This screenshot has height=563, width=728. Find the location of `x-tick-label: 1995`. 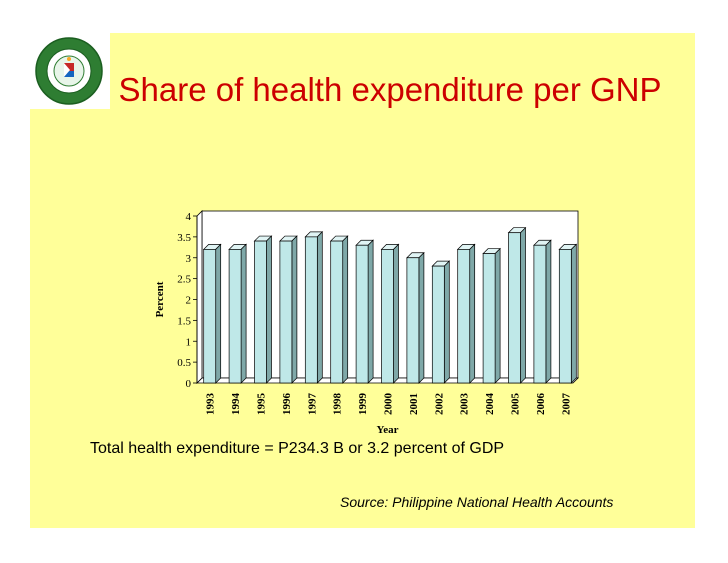

x-tick-label: 1995 is located at coordinates (262, 404).